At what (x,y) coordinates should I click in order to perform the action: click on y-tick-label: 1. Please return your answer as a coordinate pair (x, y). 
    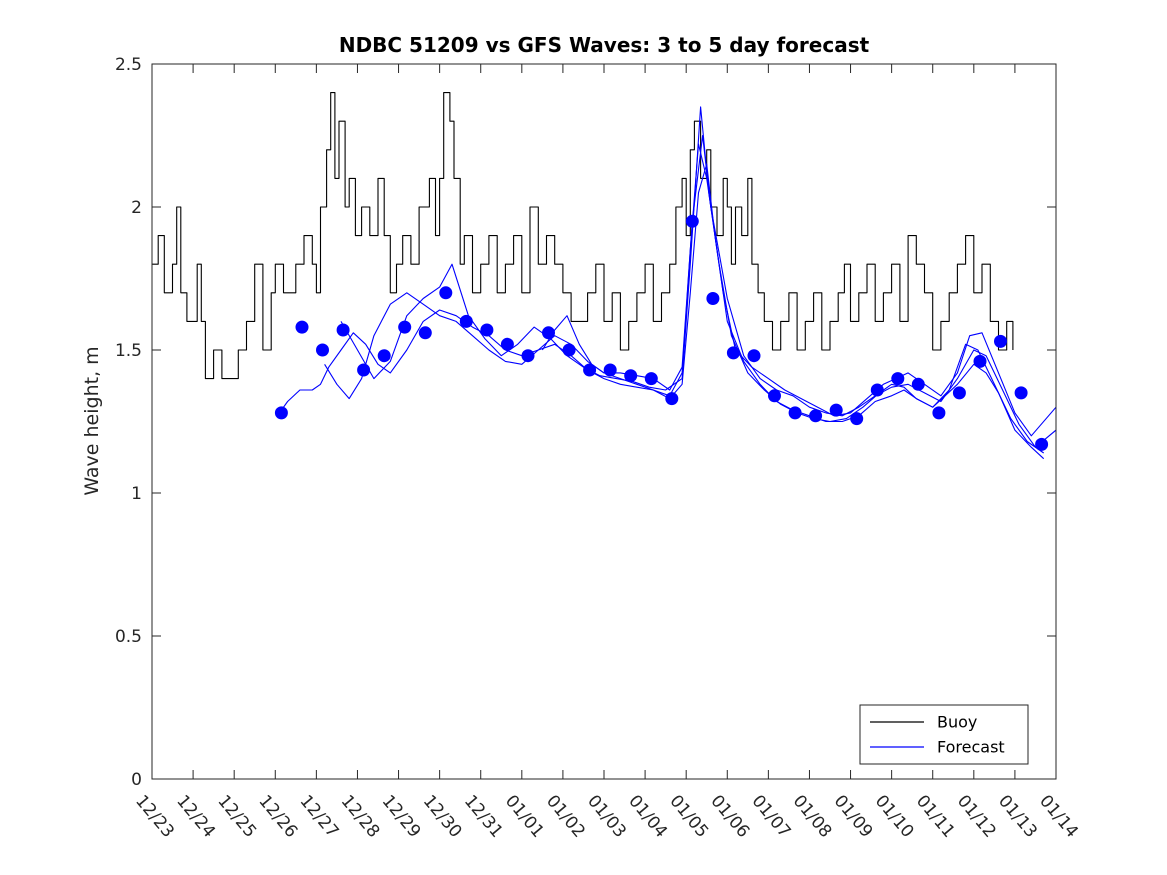
    Looking at the image, I should click on (136, 494).